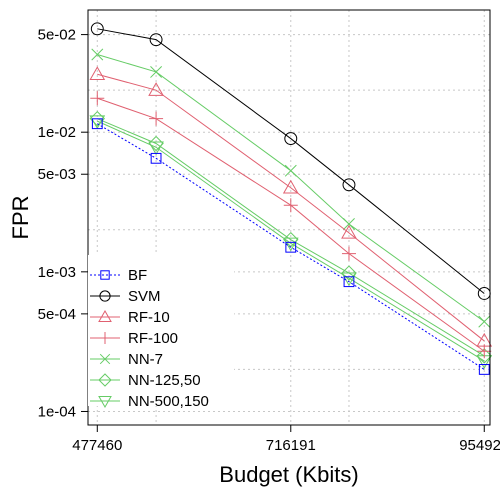  Describe the element at coordinates (105, 296) in the screenshot. I see `legend-marker-svm` at that location.